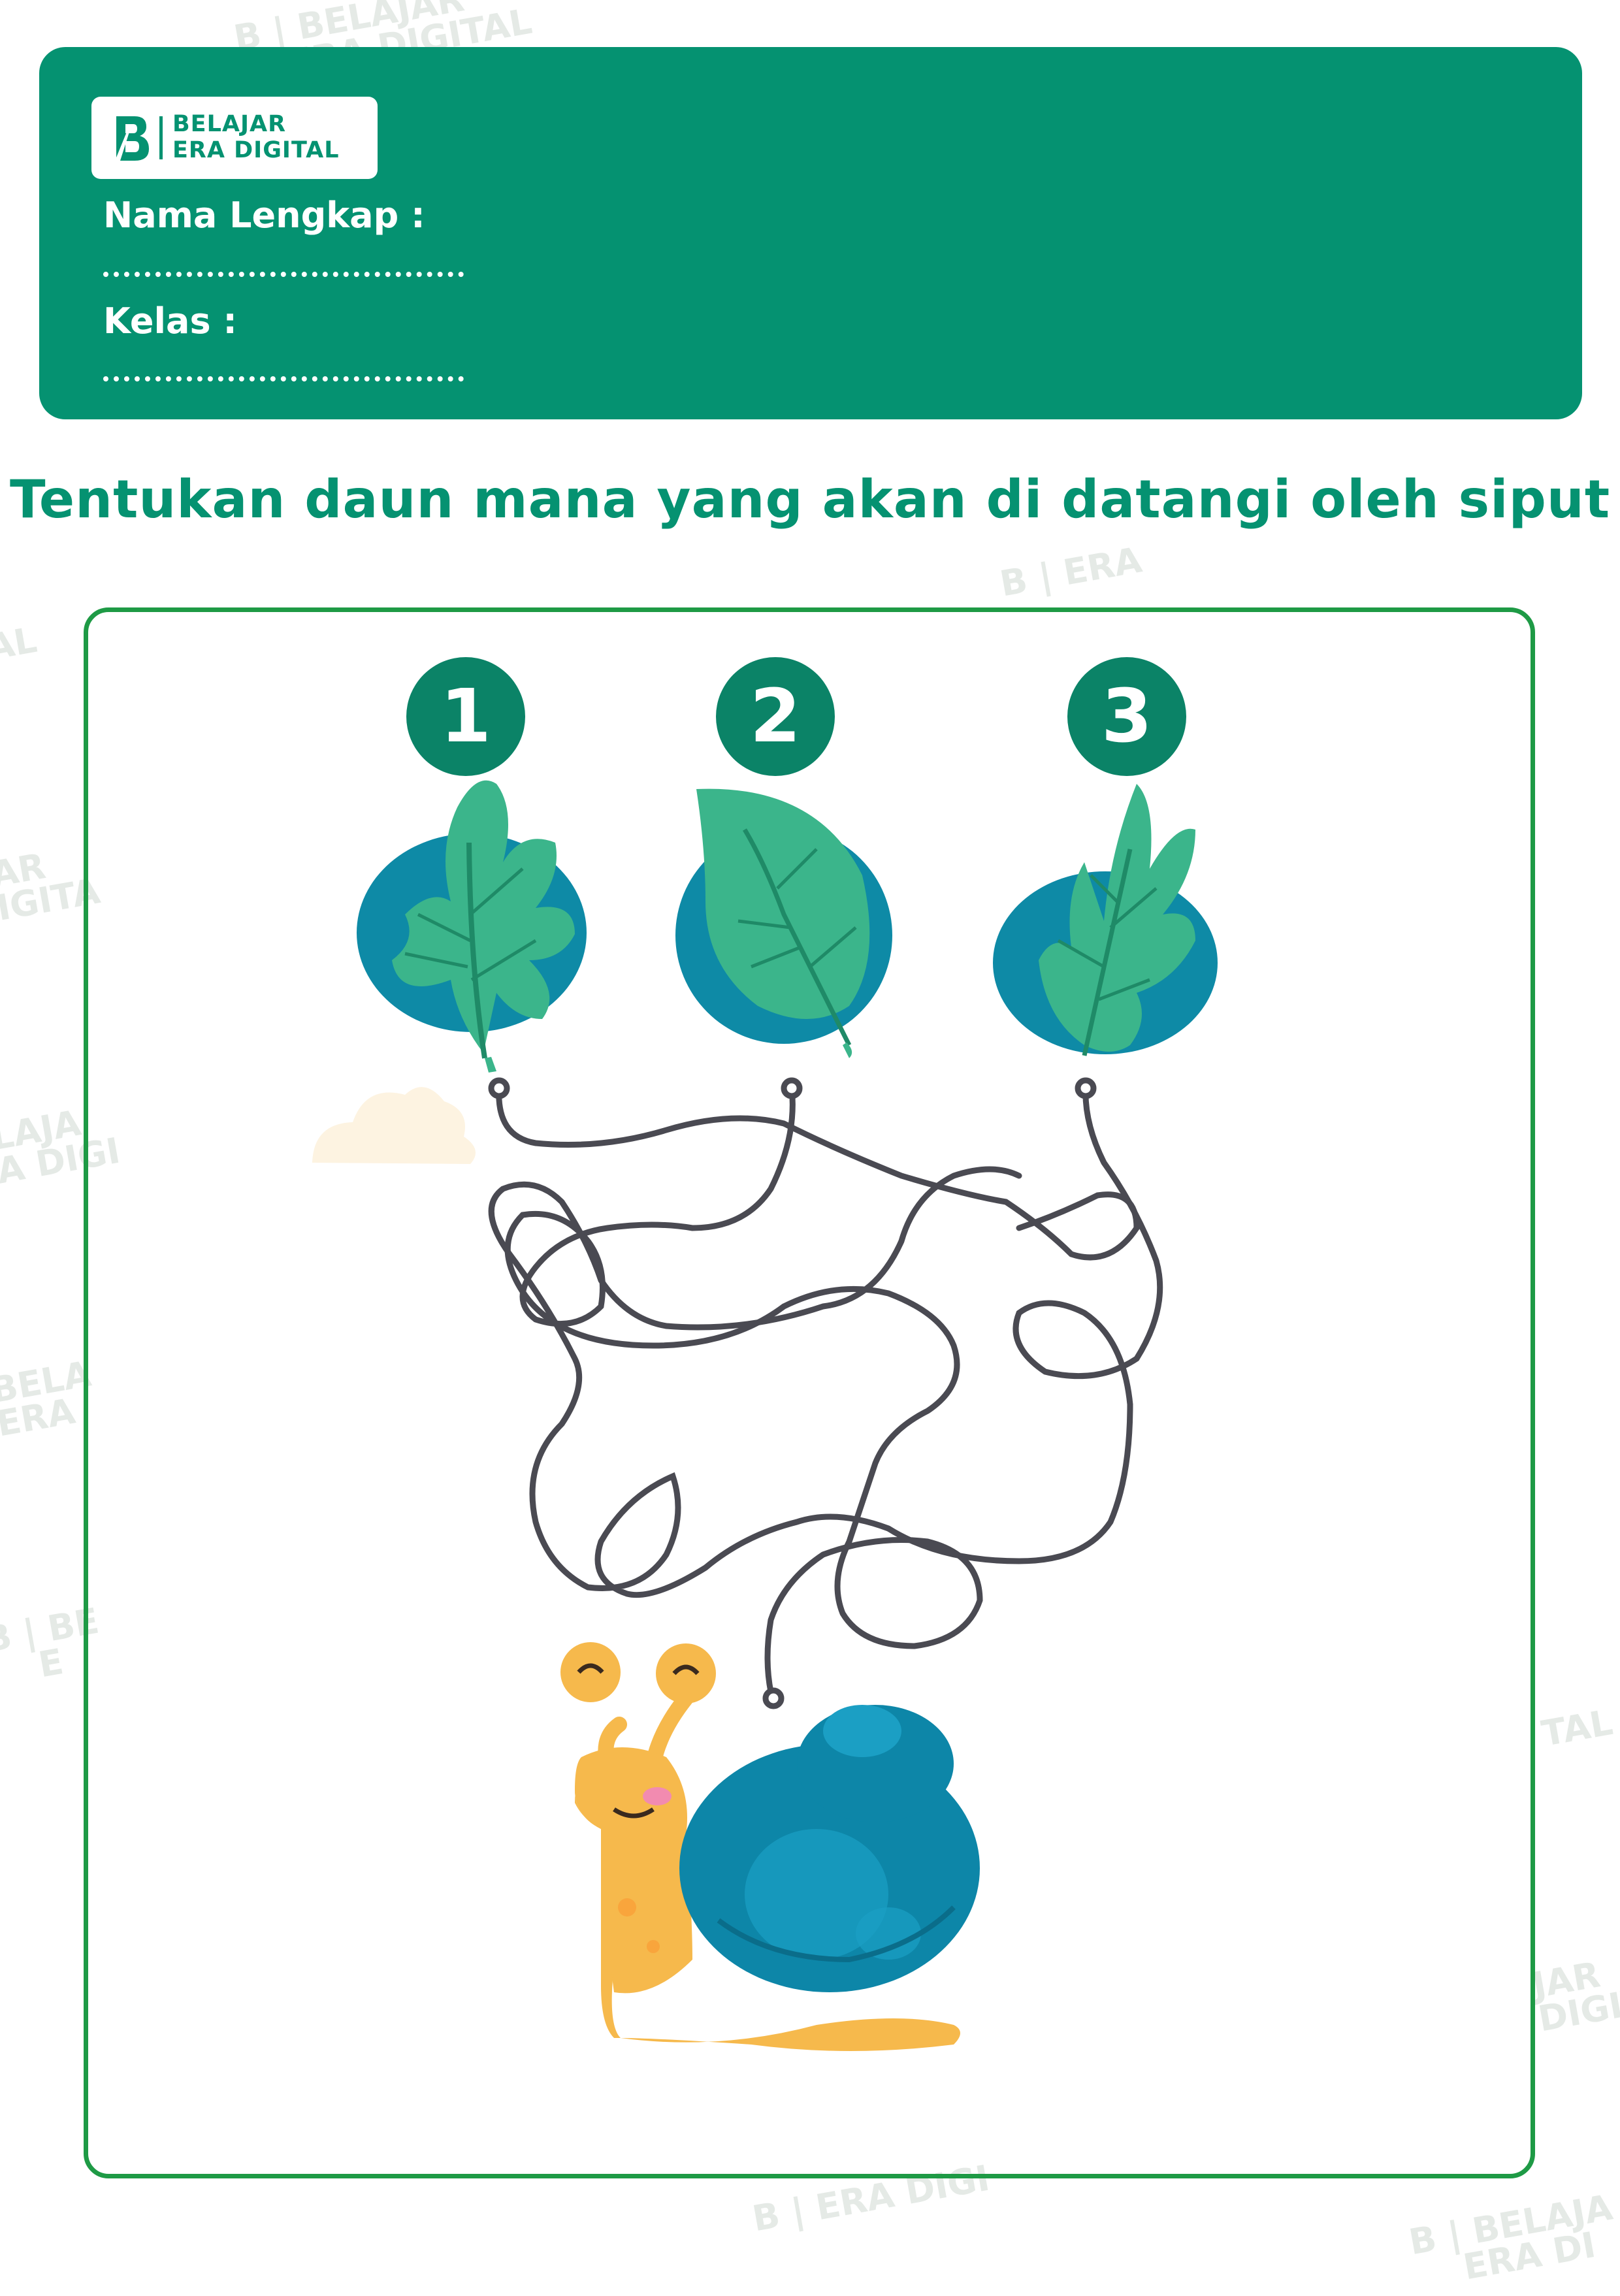  What do you see at coordinates (161, 137) in the screenshot?
I see `logo-divider` at bounding box center [161, 137].